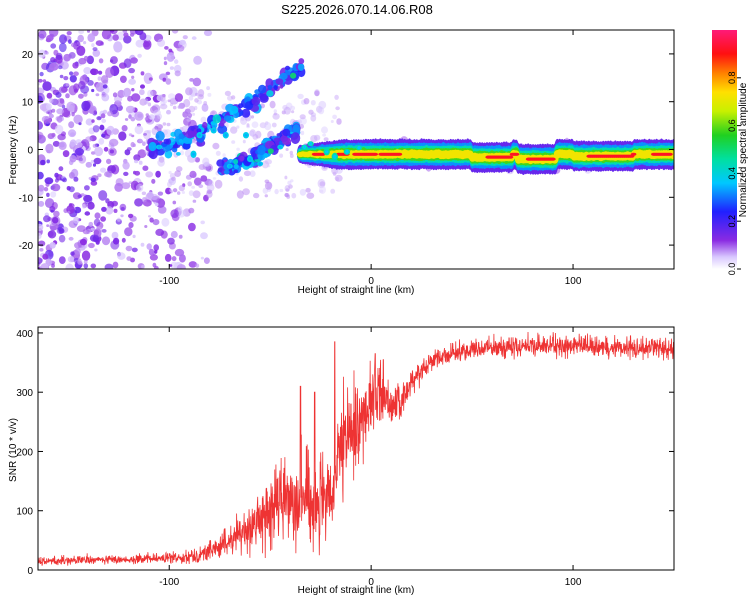 This screenshot has width=750, height=600. I want to click on y-tick-label: 400, so click(24, 334).